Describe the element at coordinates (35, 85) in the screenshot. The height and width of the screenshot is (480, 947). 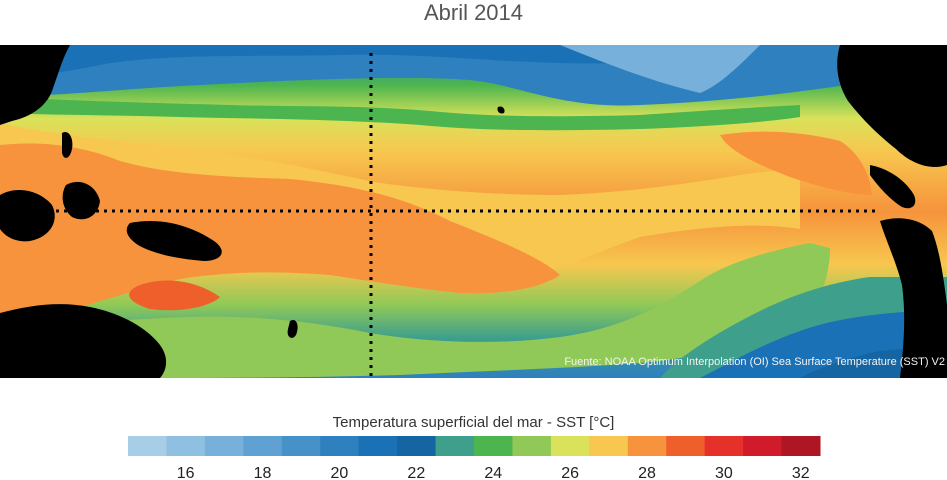
I see `land-asia` at that location.